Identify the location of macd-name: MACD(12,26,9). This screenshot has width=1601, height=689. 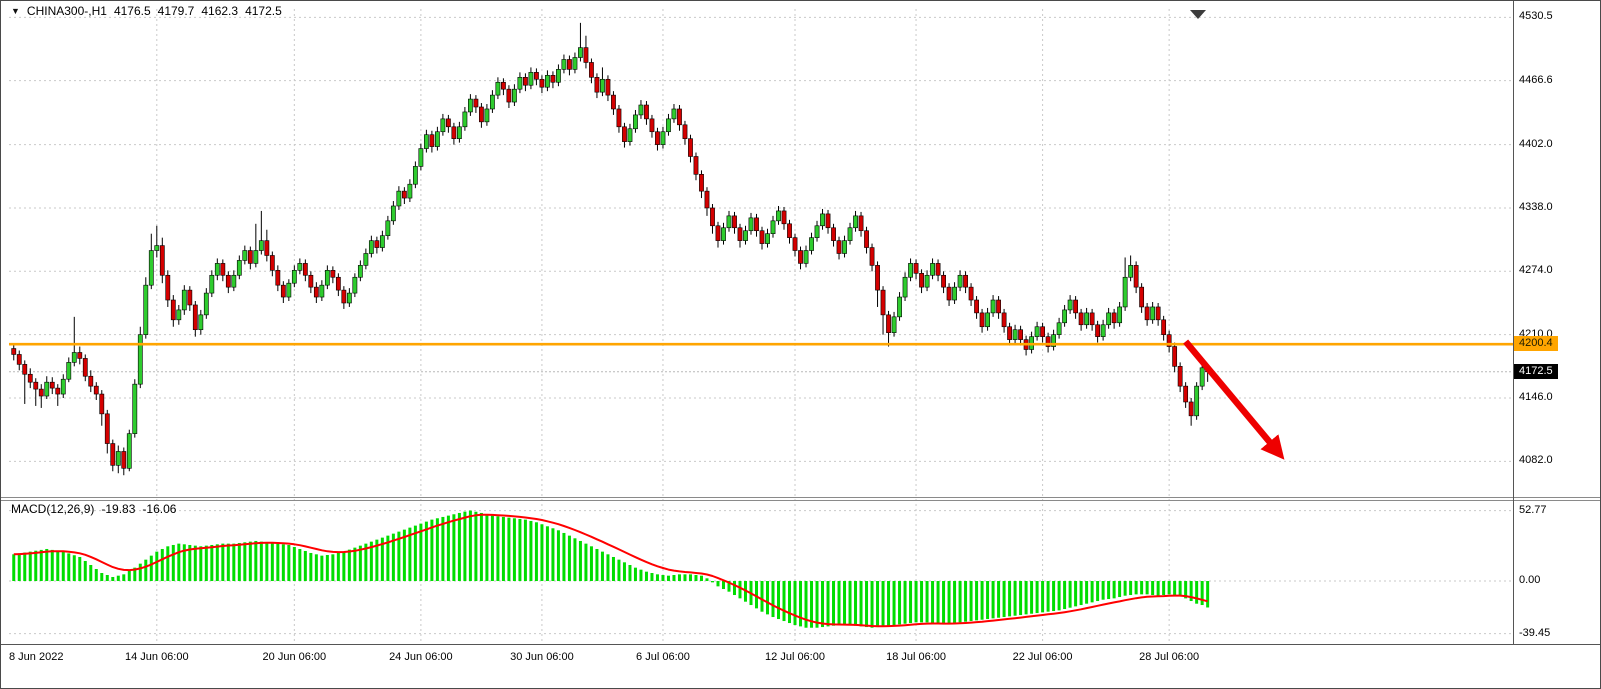
(53, 509).